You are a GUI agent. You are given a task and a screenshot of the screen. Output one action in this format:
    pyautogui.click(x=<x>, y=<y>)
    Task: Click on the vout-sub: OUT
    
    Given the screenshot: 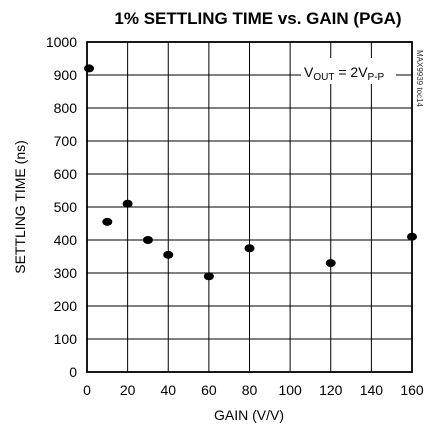 What is the action you would take?
    pyautogui.click(x=323, y=77)
    